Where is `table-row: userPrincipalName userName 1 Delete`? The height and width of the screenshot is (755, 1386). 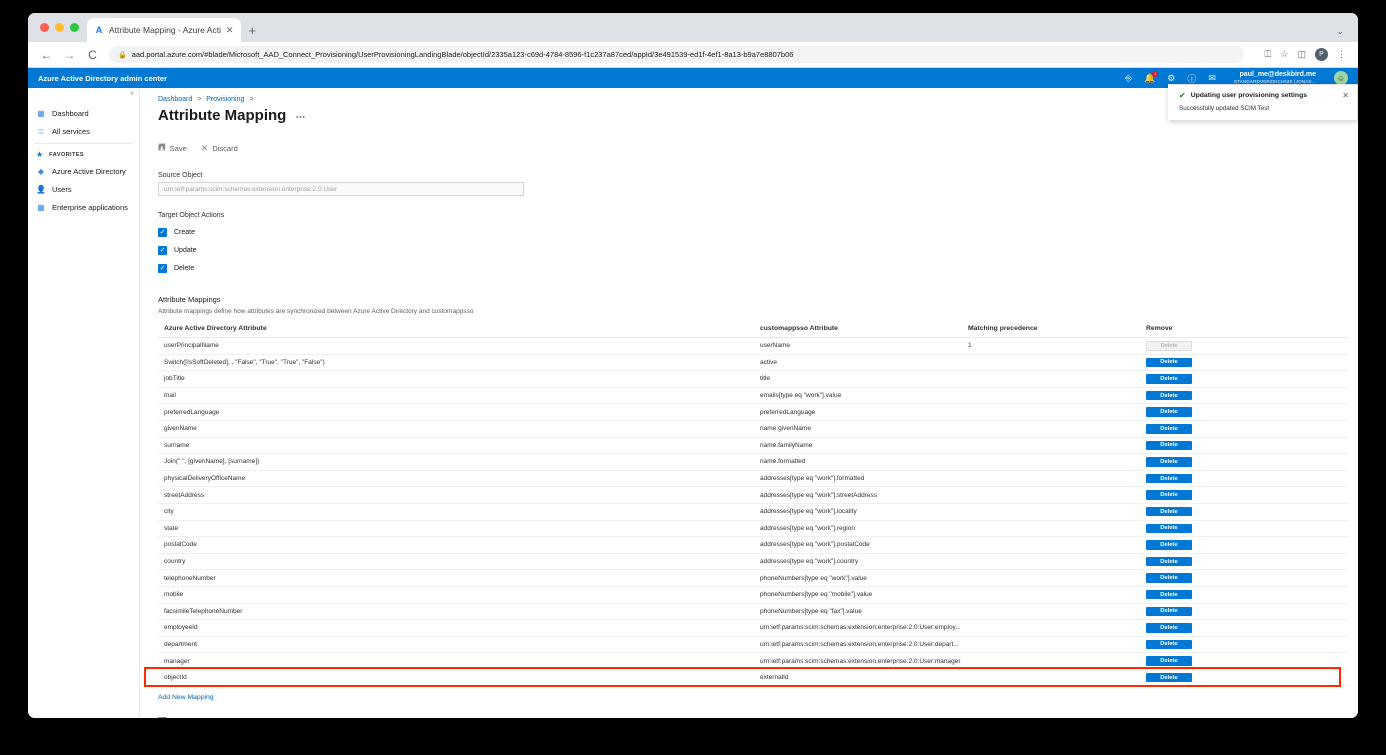
table-row: userPrincipalName userName 1 Delete is located at coordinates (753, 346).